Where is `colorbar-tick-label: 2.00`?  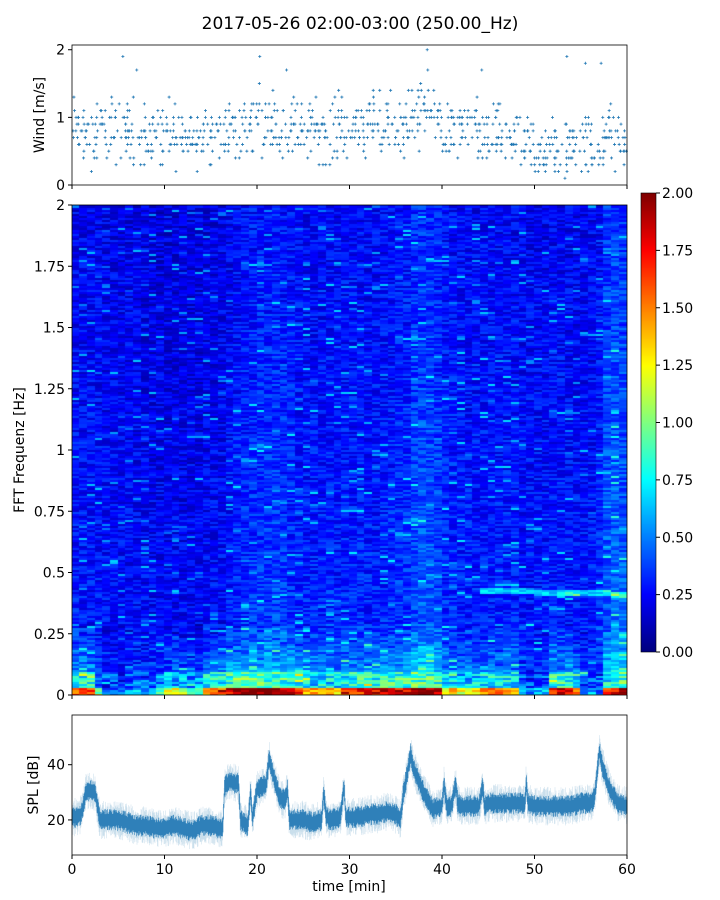 colorbar-tick-label: 2.00 is located at coordinates (677, 194).